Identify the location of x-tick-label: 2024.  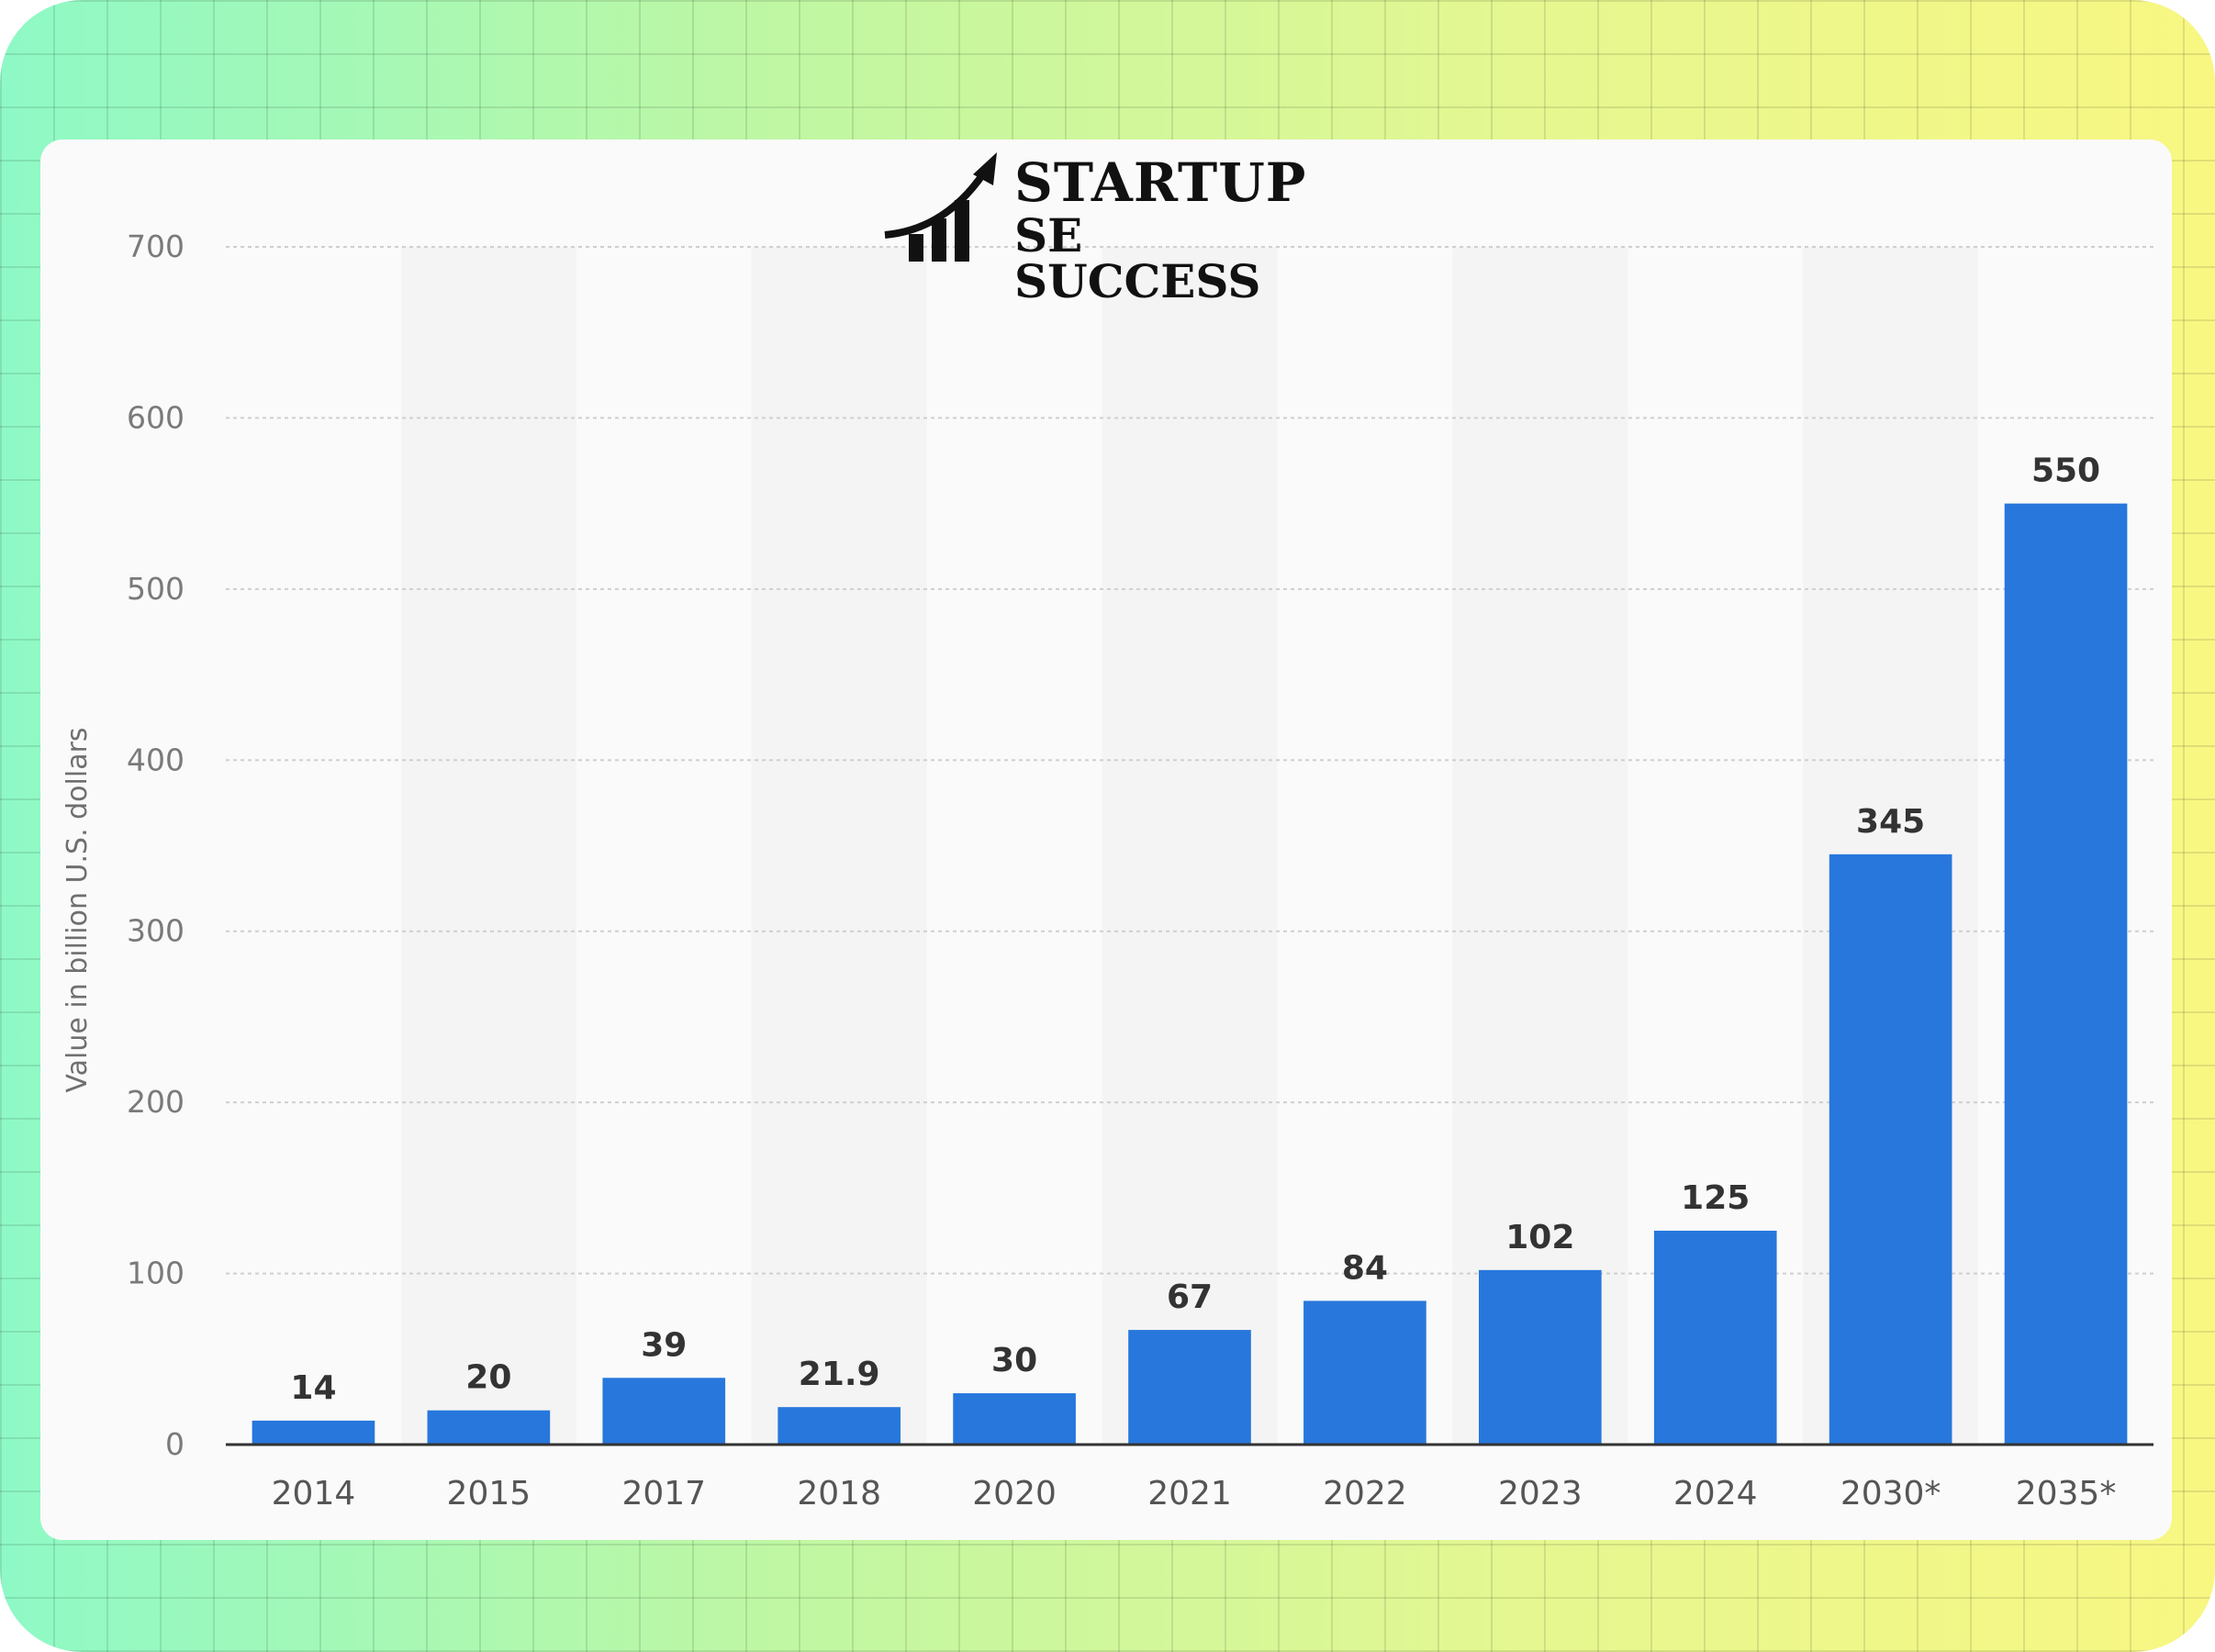
(1715, 1493).